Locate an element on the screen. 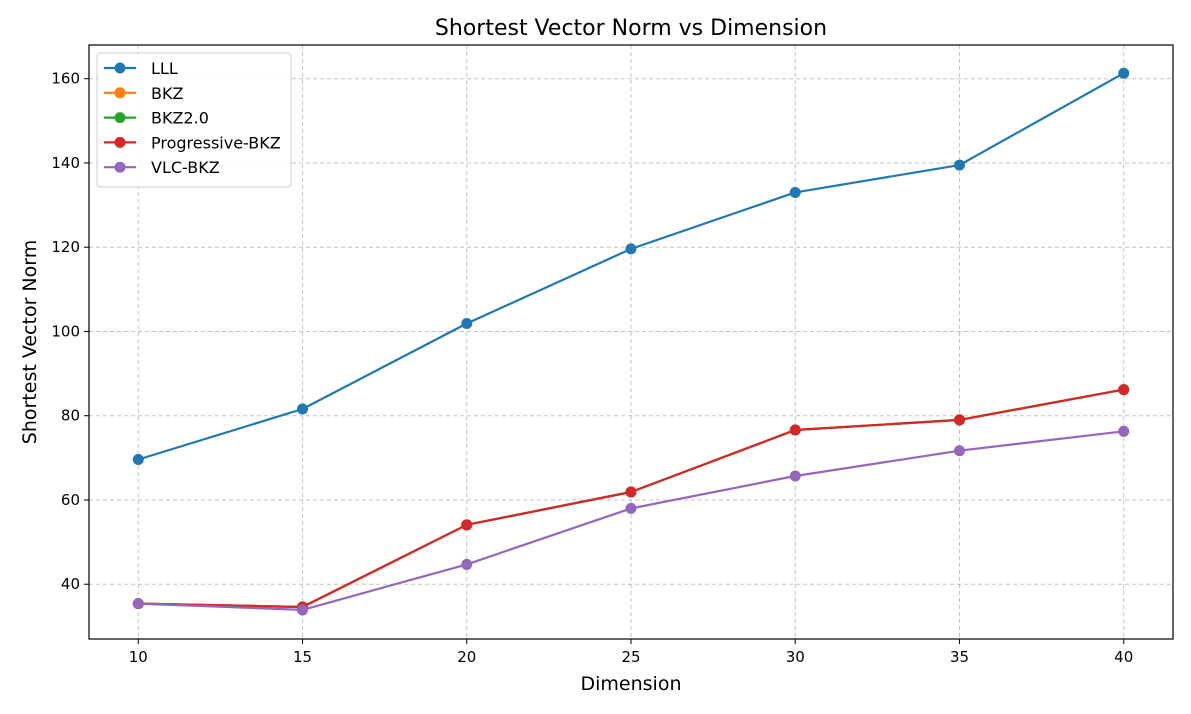 The width and height of the screenshot is (1191, 714). y-tick-label: 40 is located at coordinates (70, 584).